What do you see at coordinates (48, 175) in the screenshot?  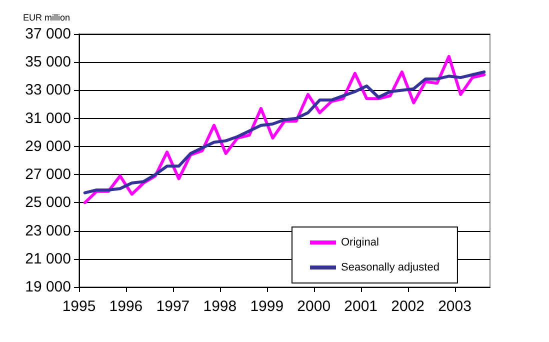 I see `y-tick-label: 27 000` at bounding box center [48, 175].